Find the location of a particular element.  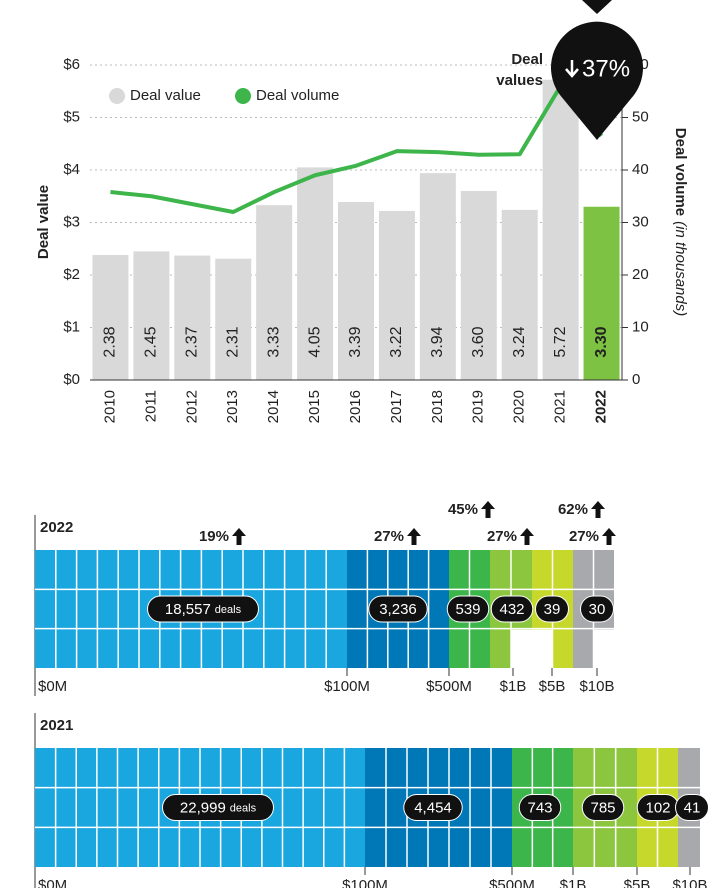

deal-count: 539 is located at coordinates (467, 609).